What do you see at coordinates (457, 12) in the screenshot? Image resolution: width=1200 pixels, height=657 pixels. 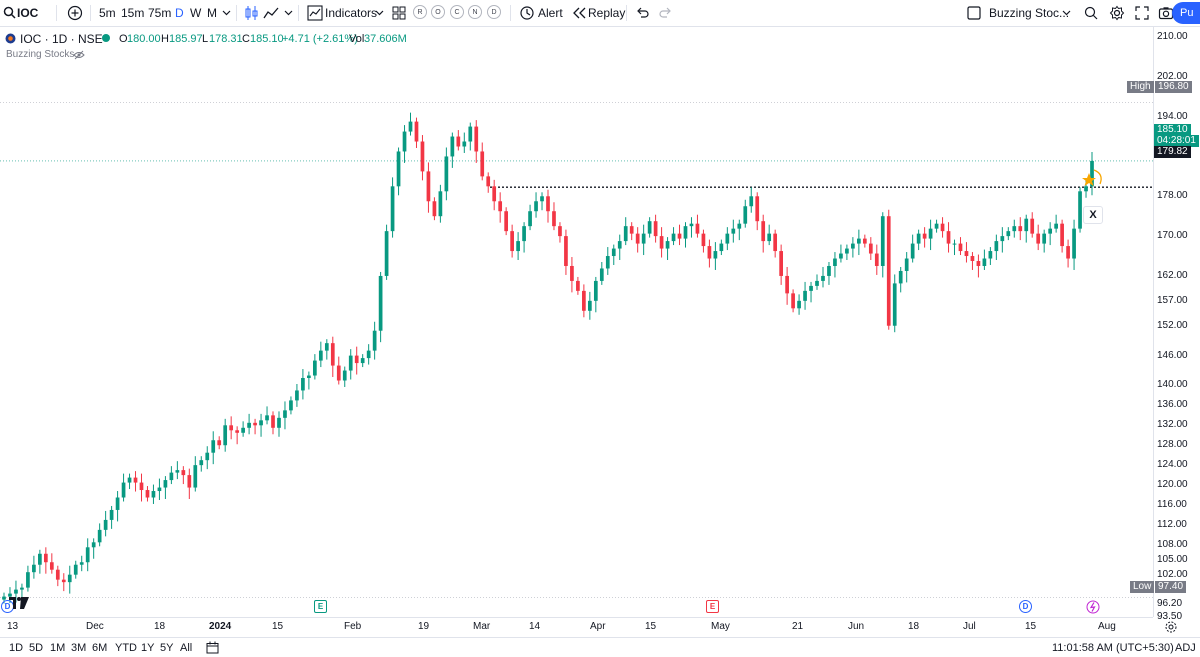 I see `roc-c-button: C` at bounding box center [457, 12].